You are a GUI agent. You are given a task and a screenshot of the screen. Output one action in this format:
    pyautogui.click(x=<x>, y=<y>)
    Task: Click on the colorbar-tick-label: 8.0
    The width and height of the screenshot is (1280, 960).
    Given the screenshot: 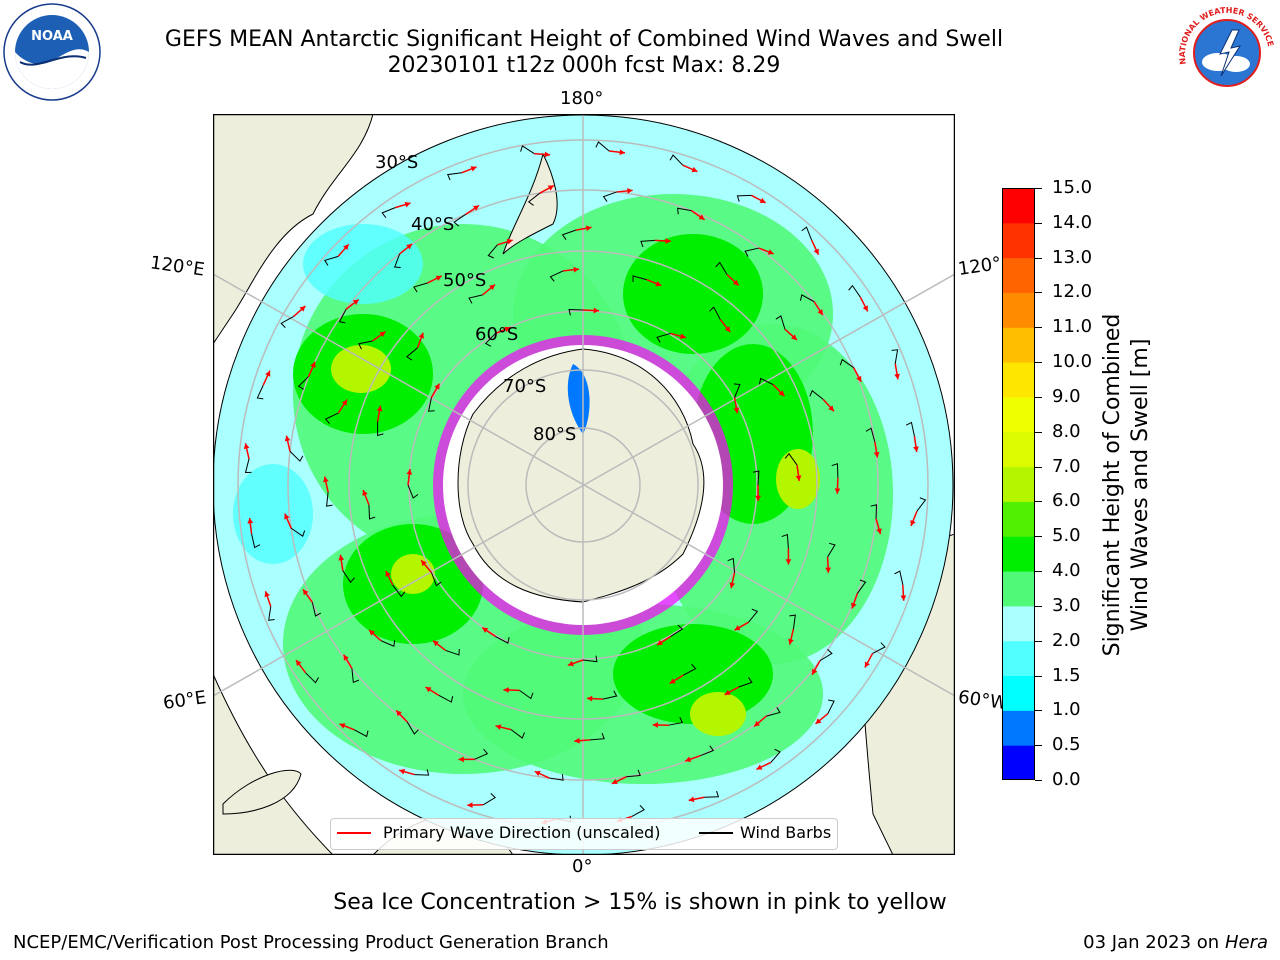 What is the action you would take?
    pyautogui.click(x=1066, y=431)
    